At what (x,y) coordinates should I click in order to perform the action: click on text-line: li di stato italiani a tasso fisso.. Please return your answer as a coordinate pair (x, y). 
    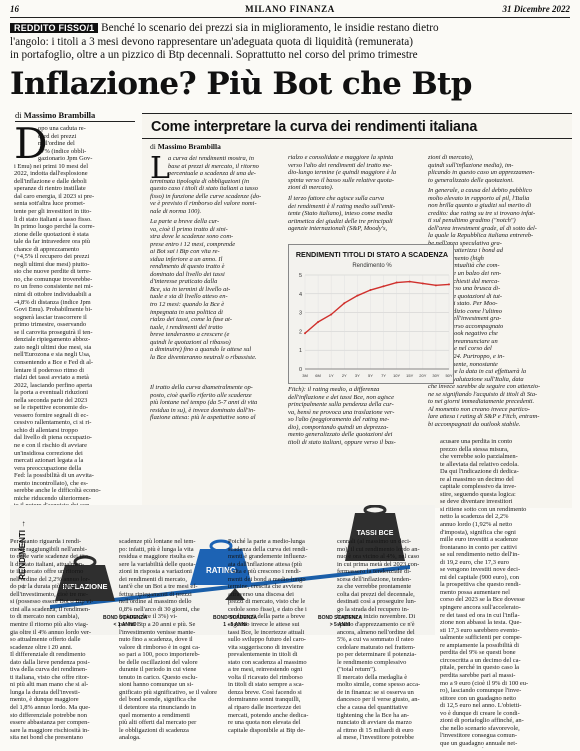
    Looking at the image, I should click on (53, 219).